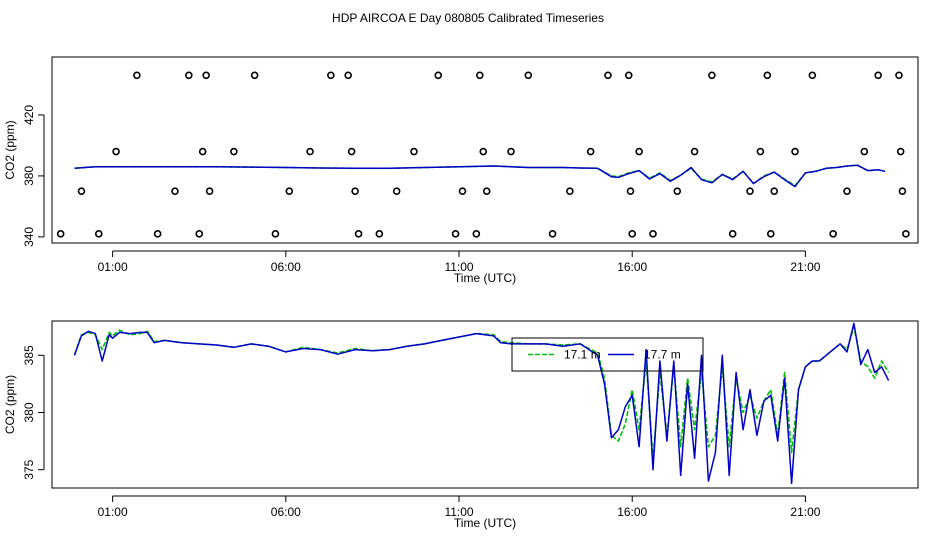 This screenshot has height=540, width=936. I want to click on y-tick-label: 340, so click(29, 237).